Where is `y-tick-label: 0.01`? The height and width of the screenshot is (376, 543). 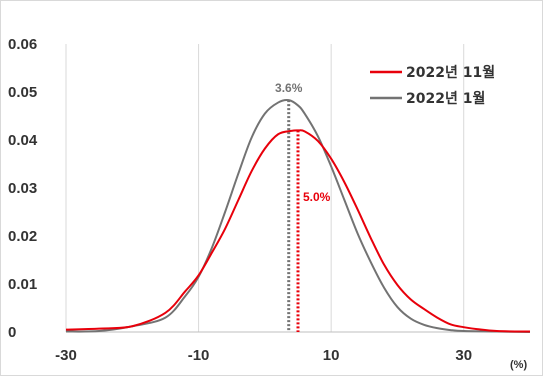 y-tick-label: 0.01 is located at coordinates (22, 284).